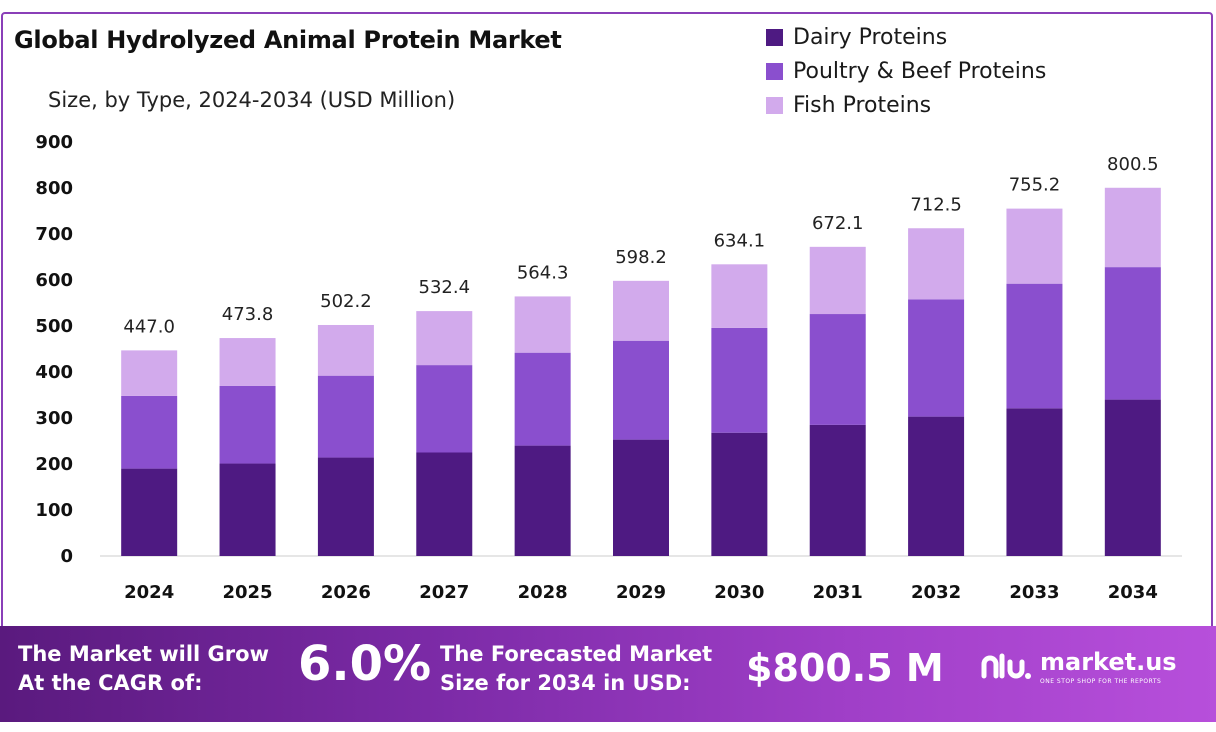  What do you see at coordinates (54, 372) in the screenshot?
I see `y-tick-label: 400` at bounding box center [54, 372].